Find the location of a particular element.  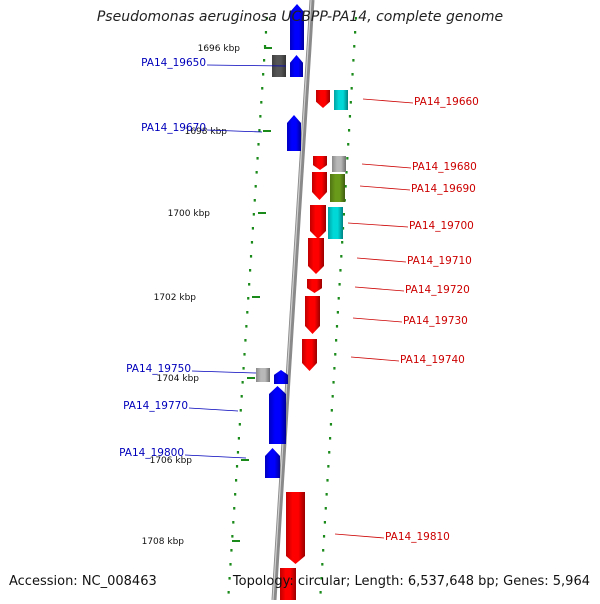

genome-axis-line is located at coordinates (293, 300).